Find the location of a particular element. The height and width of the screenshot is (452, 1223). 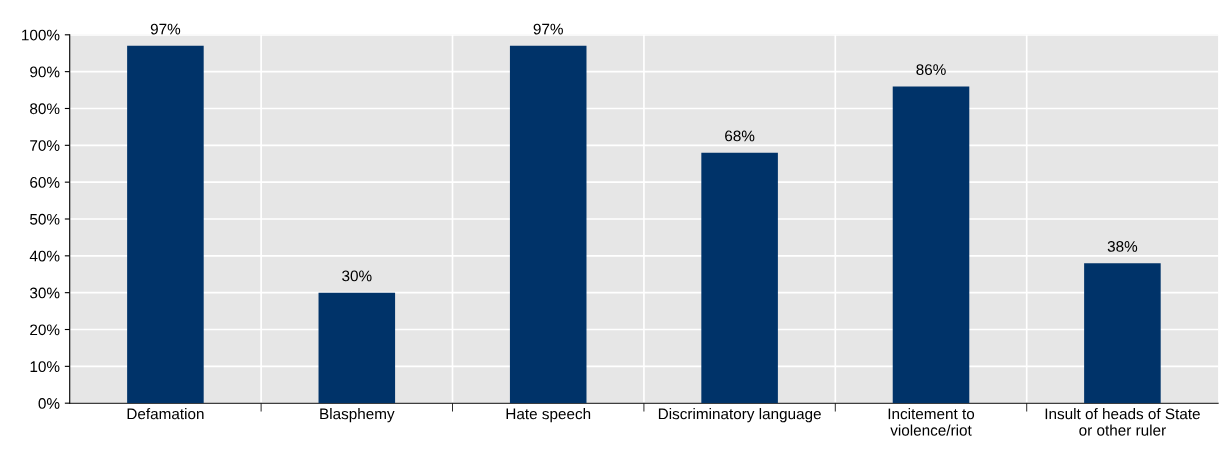

y-tick-label: 0% is located at coordinates (49, 403).